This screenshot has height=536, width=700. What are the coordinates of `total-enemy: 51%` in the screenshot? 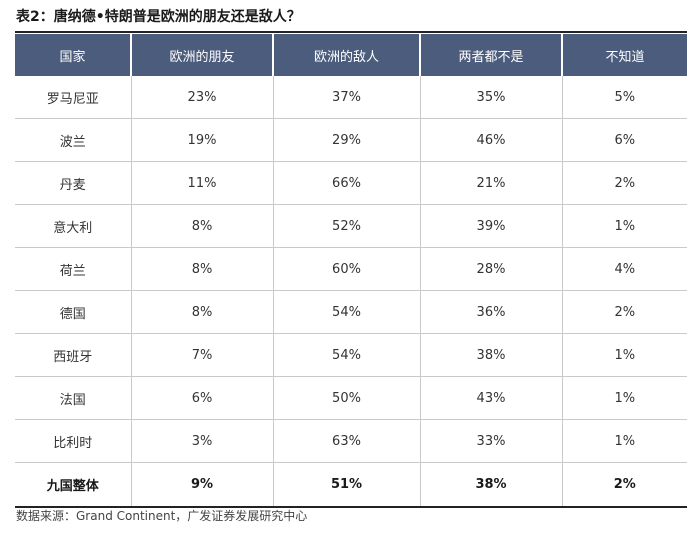 It's located at (347, 485).